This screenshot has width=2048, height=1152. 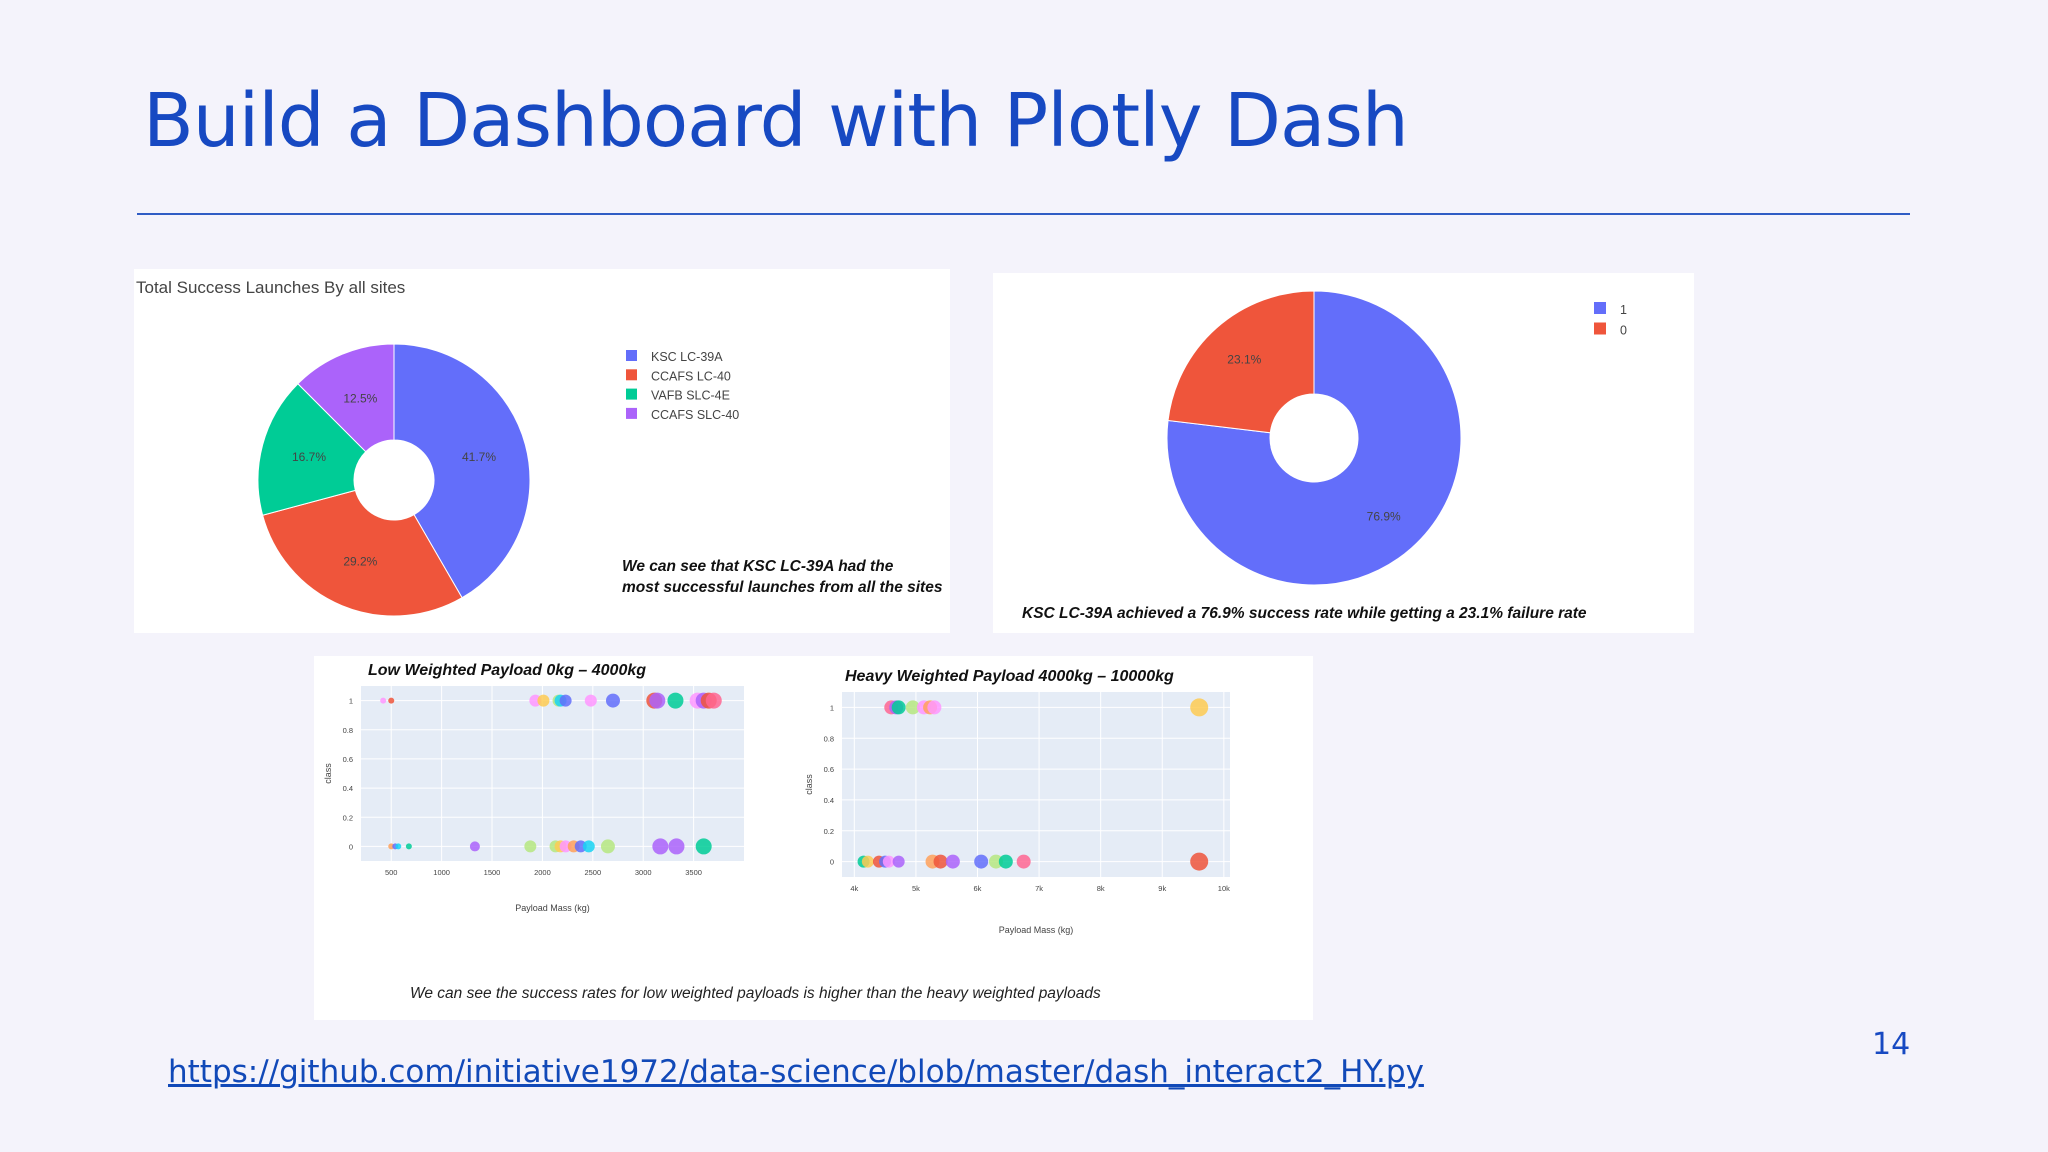 What do you see at coordinates (360, 561) in the screenshot?
I see `sites-pie-slice-label-1: 29.2%` at bounding box center [360, 561].